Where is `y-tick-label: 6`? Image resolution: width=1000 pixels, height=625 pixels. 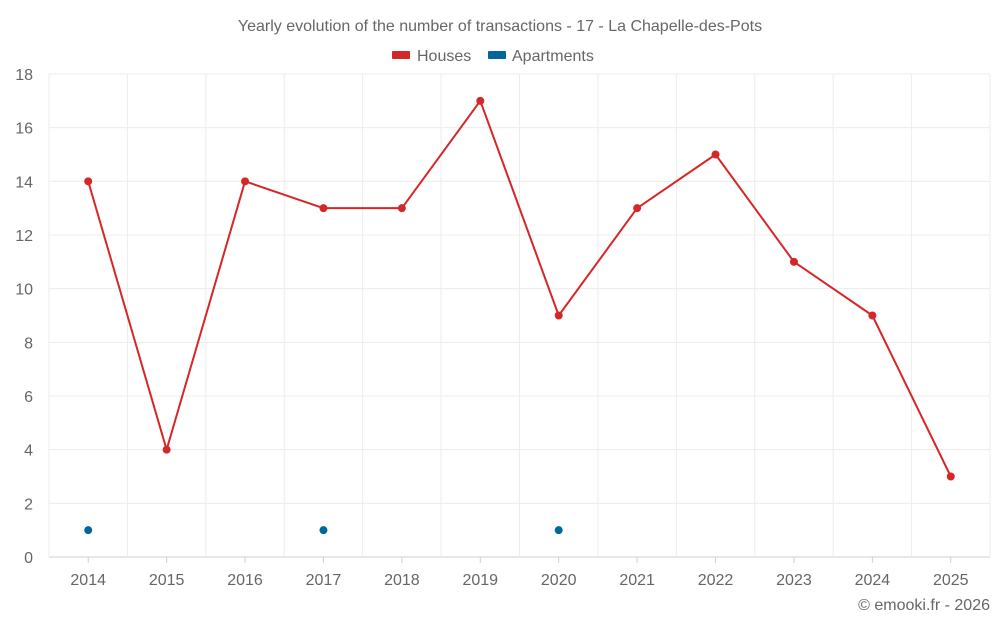 y-tick-label: 6 is located at coordinates (28, 397).